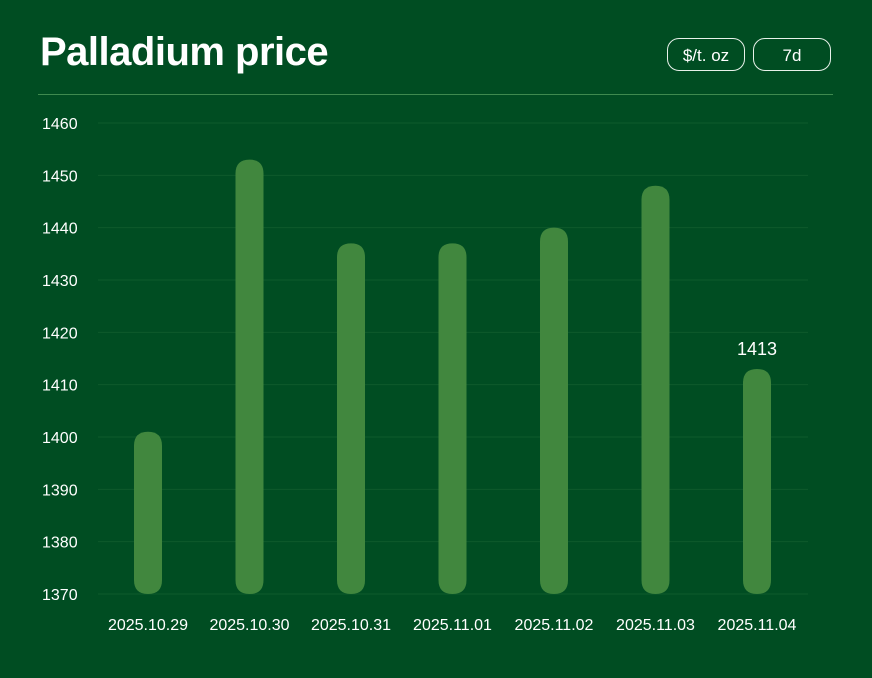  Describe the element at coordinates (60, 595) in the screenshot. I see `y-tick-label: 1370` at that location.